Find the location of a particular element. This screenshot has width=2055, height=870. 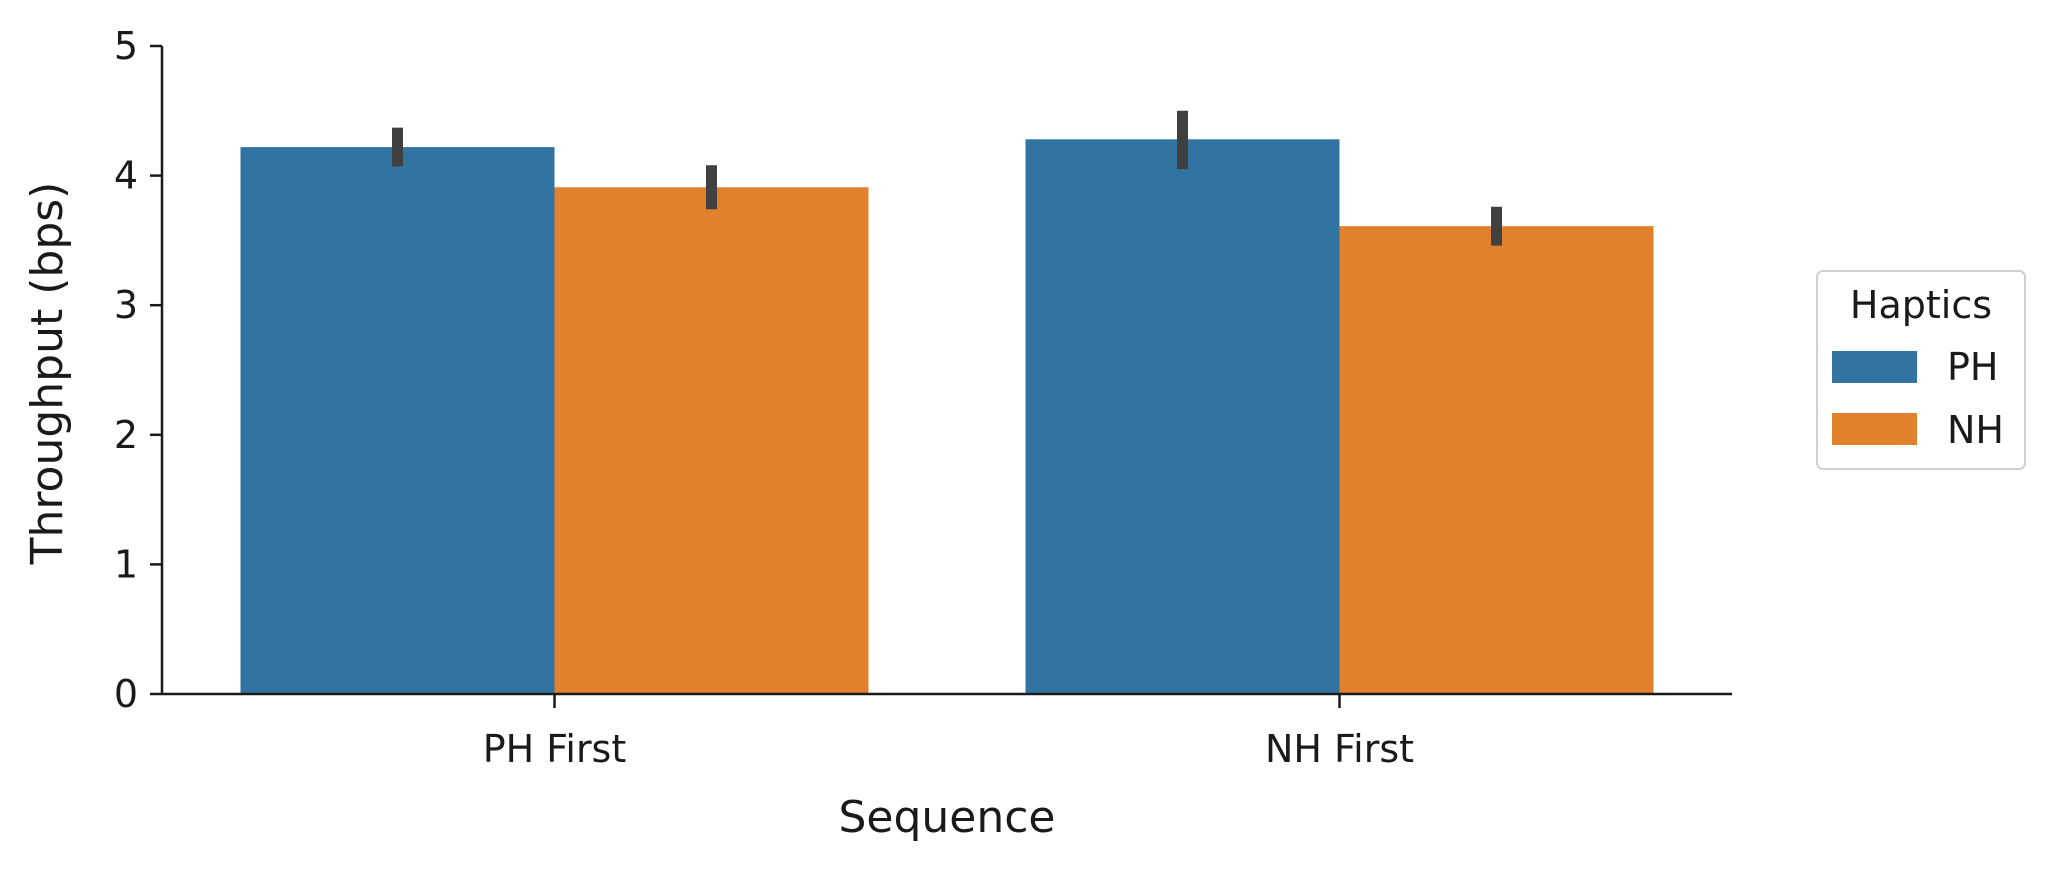

y-tick-label-0: 0 is located at coordinates (126, 694).